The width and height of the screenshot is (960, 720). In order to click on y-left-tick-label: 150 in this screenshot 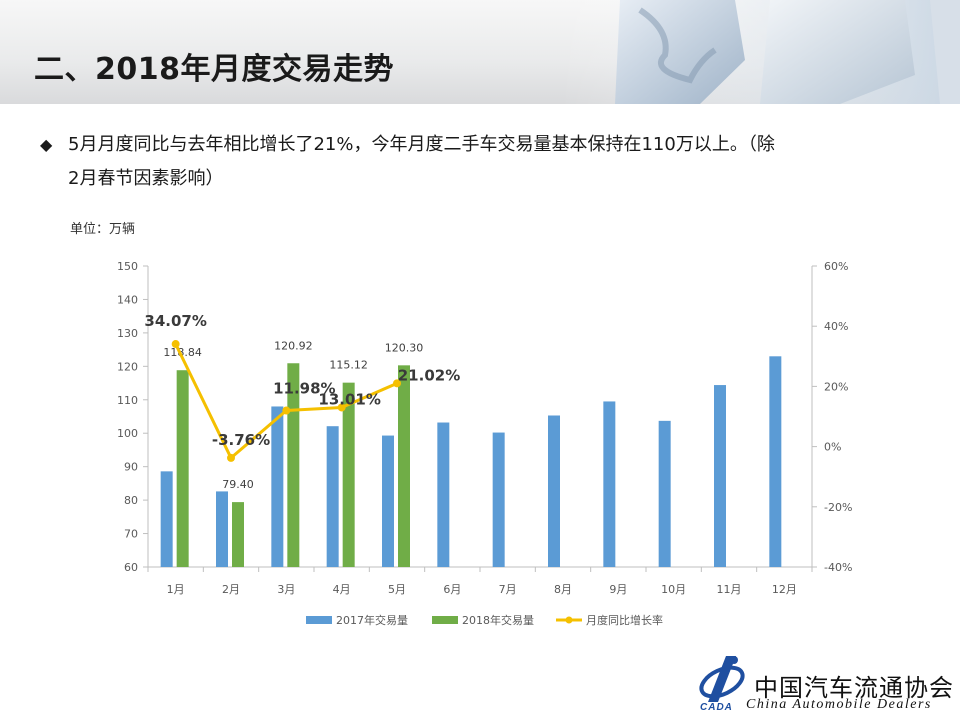, I will do `click(127, 266)`.